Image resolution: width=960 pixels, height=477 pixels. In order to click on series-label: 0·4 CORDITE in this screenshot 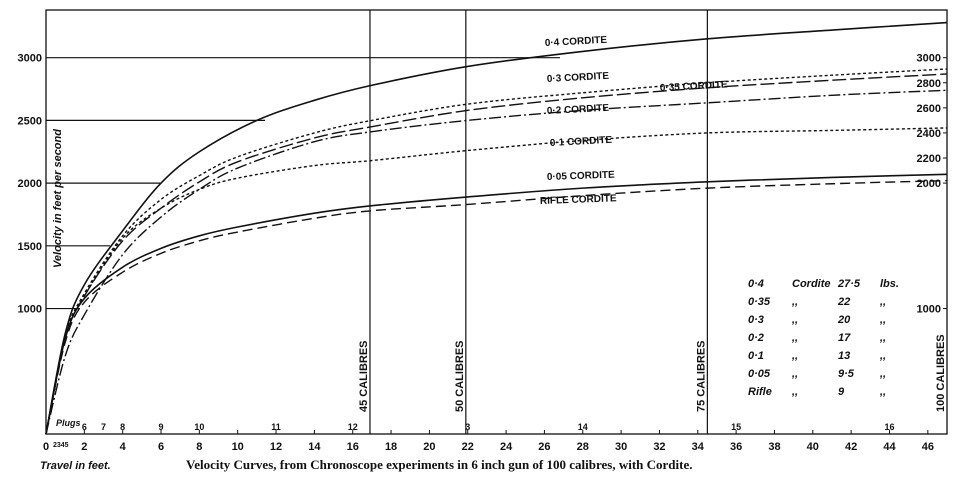, I will do `click(576, 42)`.